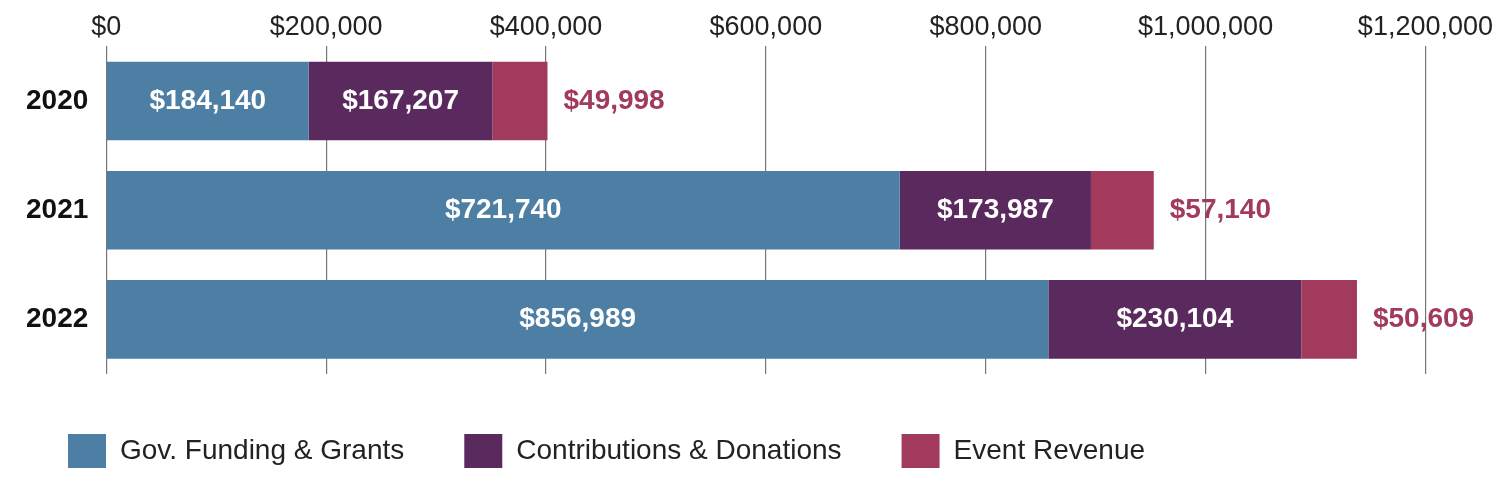  I want to click on y-tick-label: 2020, so click(57, 99).